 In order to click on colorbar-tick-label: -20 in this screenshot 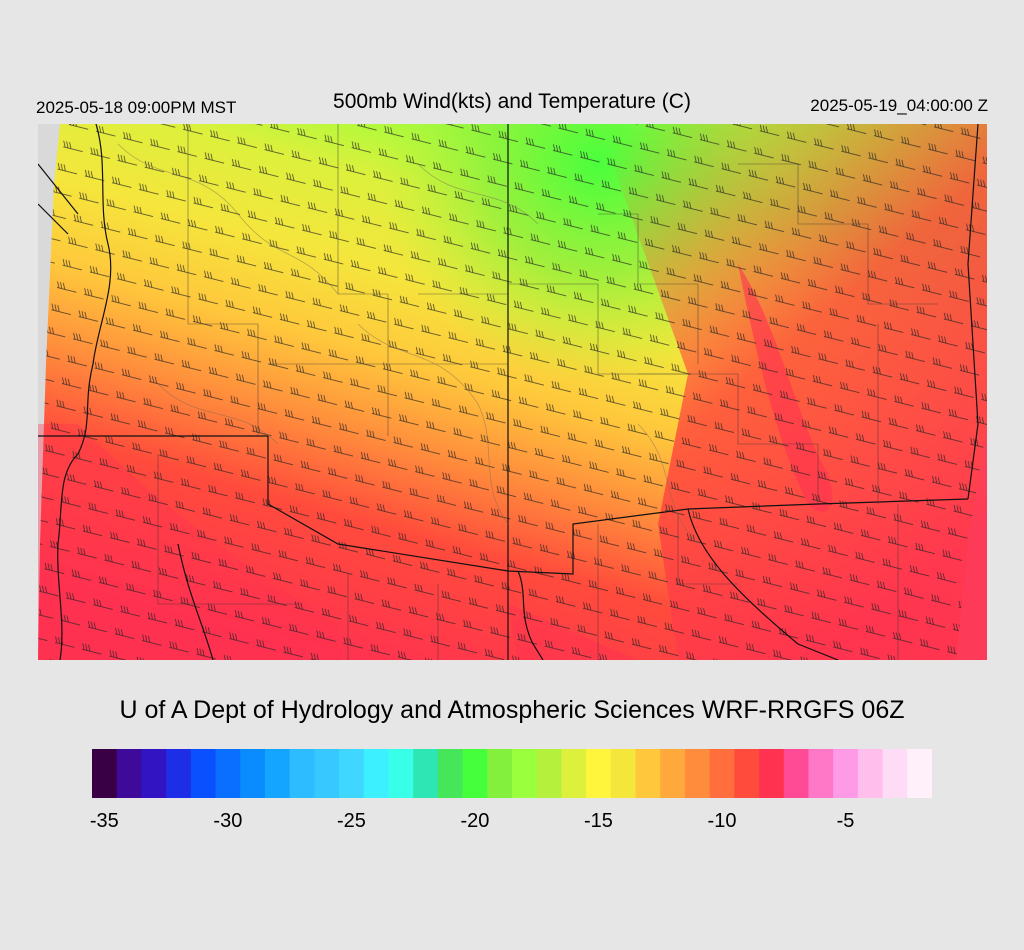, I will do `click(475, 821)`.